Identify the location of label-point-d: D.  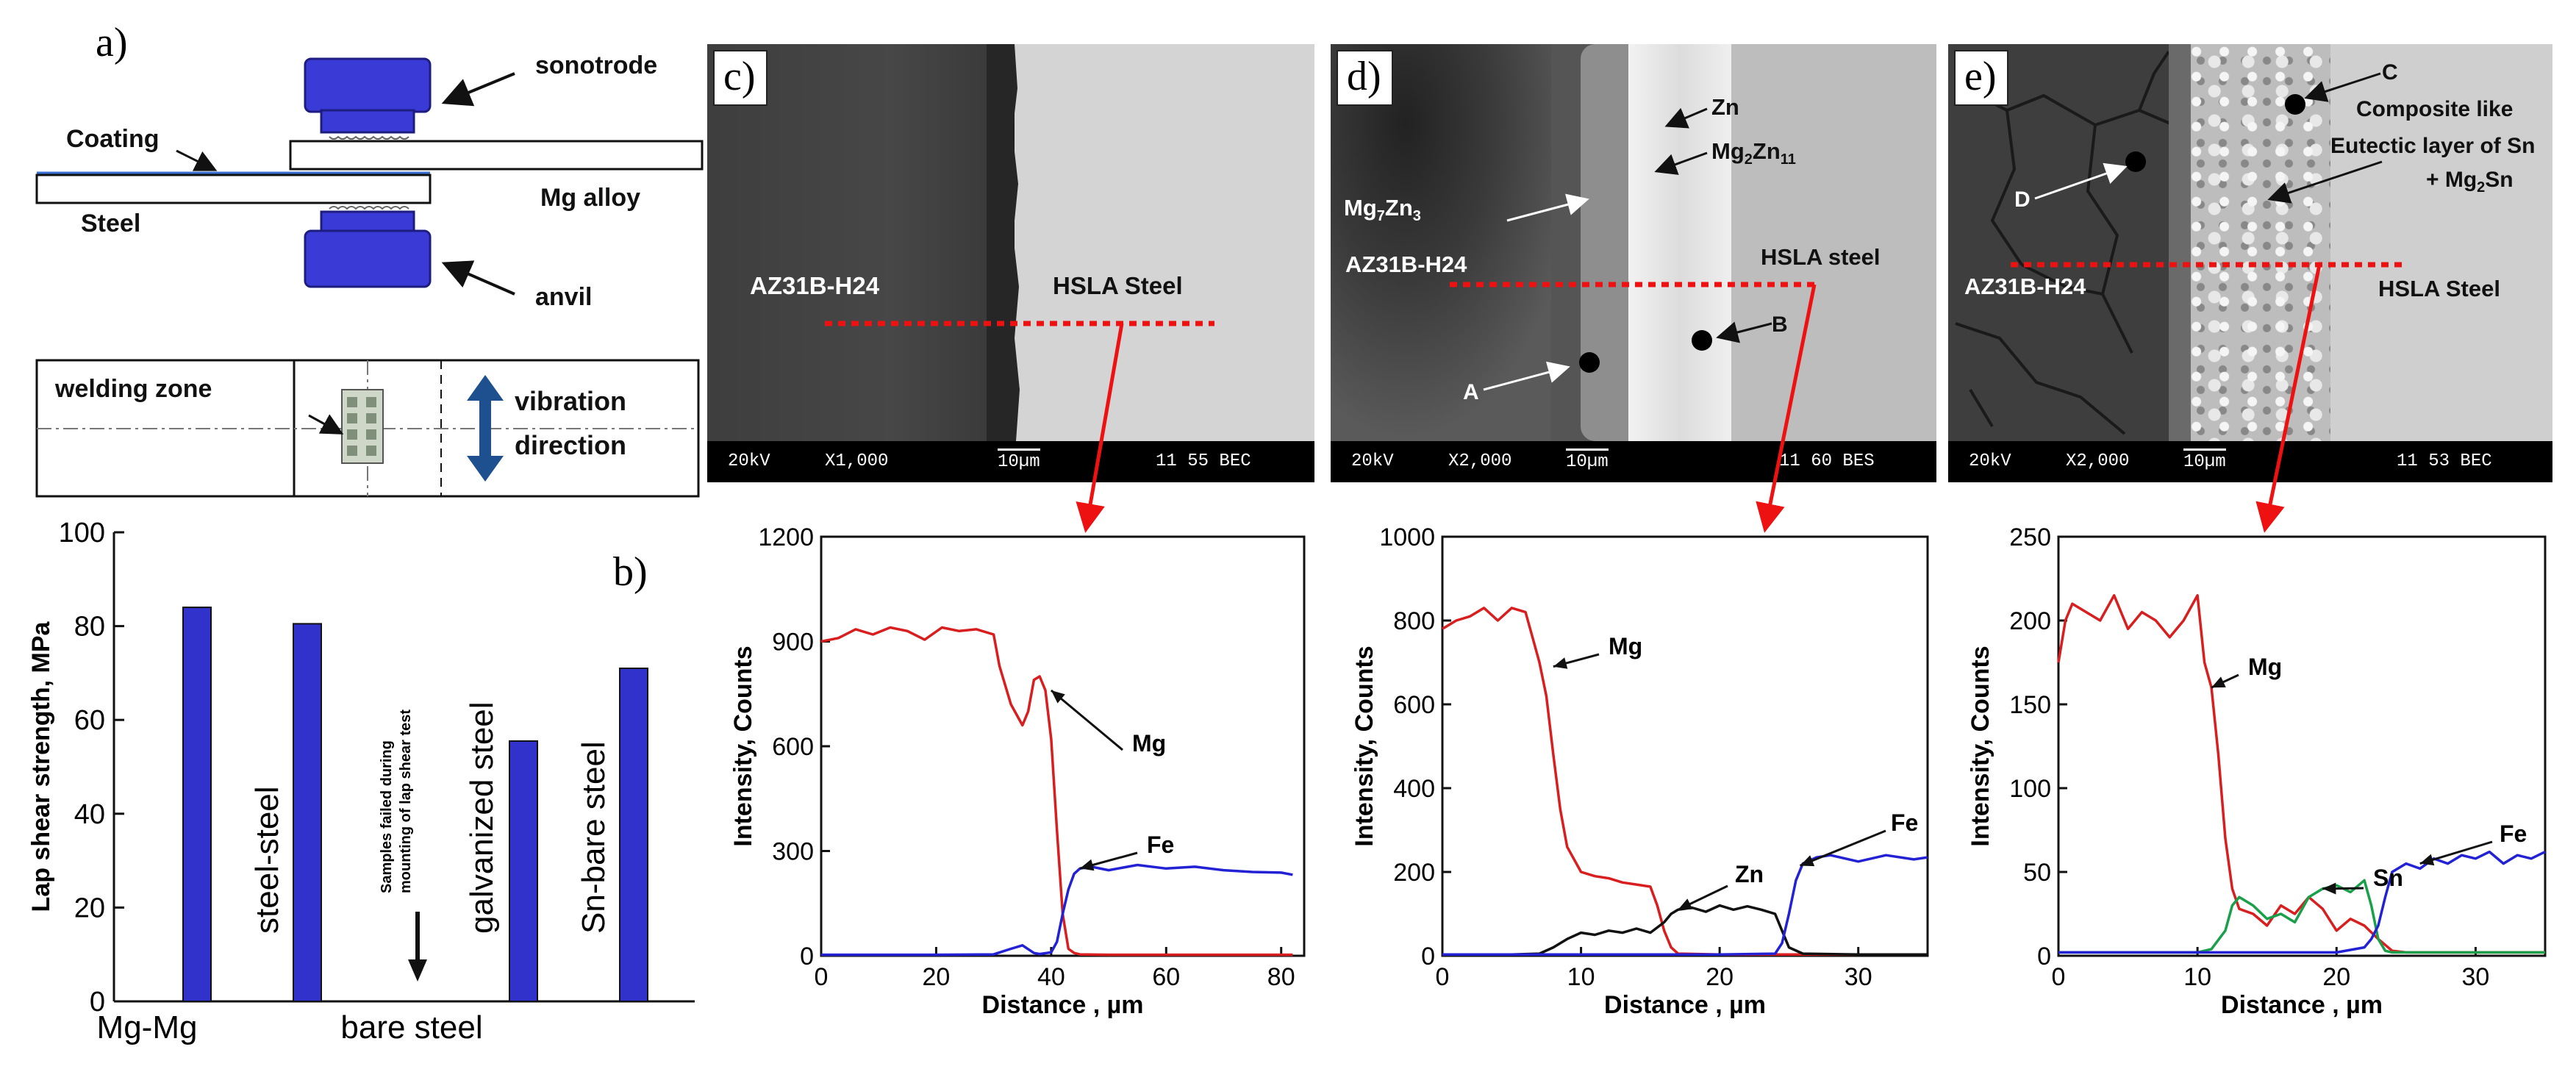
(2022, 199).